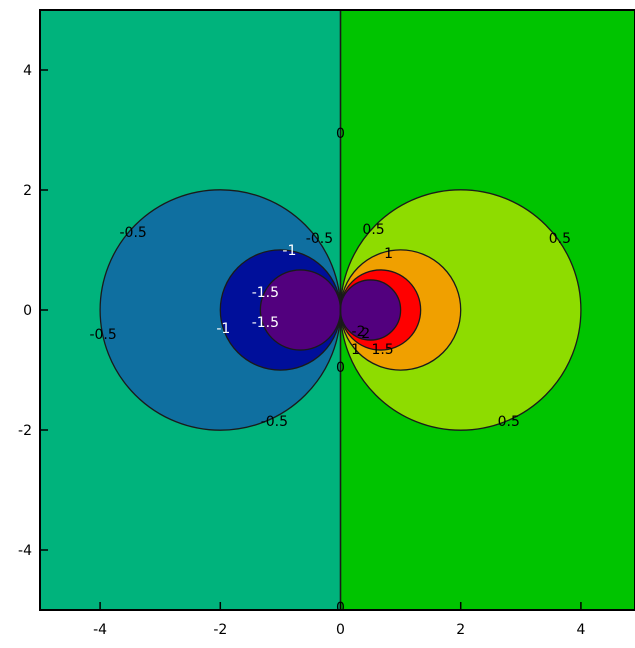 The width and height of the screenshot is (635, 648). Describe the element at coordinates (27, 311) in the screenshot. I see `y-tick-label: 0` at that location.